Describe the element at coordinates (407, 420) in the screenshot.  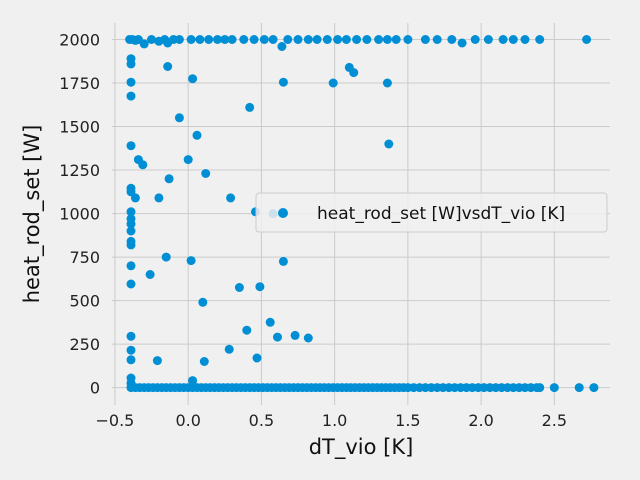
I see `x-tick-label: 1.5` at that location.